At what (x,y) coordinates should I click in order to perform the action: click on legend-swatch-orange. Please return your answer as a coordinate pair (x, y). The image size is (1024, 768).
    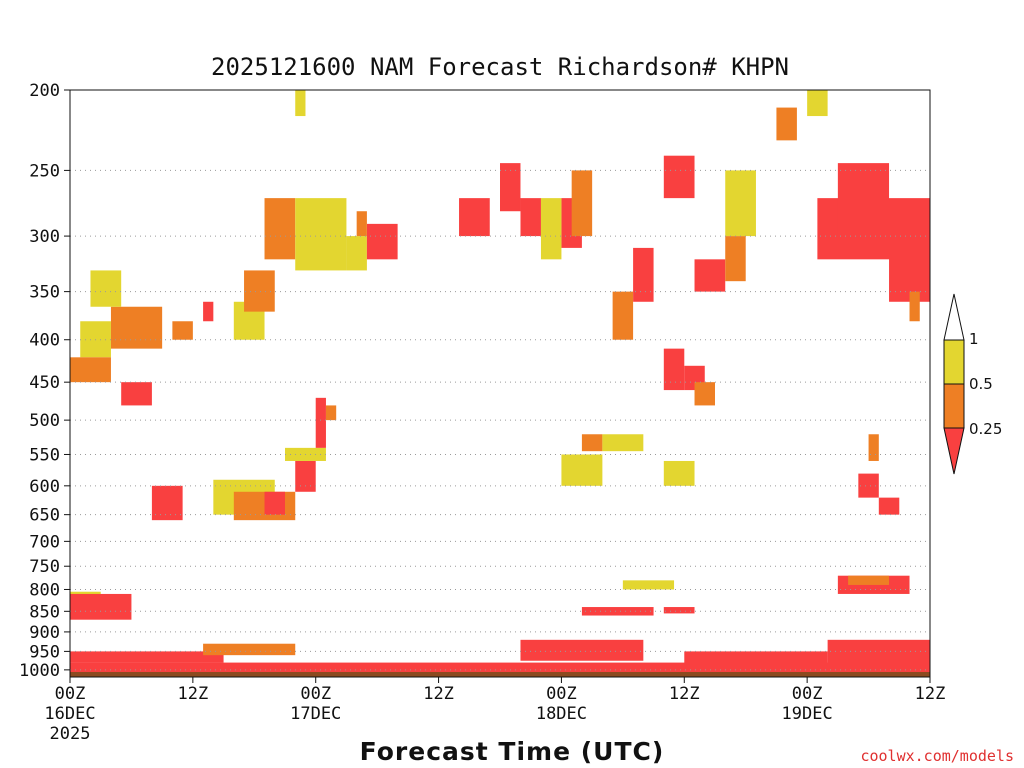
    Looking at the image, I should click on (954, 406).